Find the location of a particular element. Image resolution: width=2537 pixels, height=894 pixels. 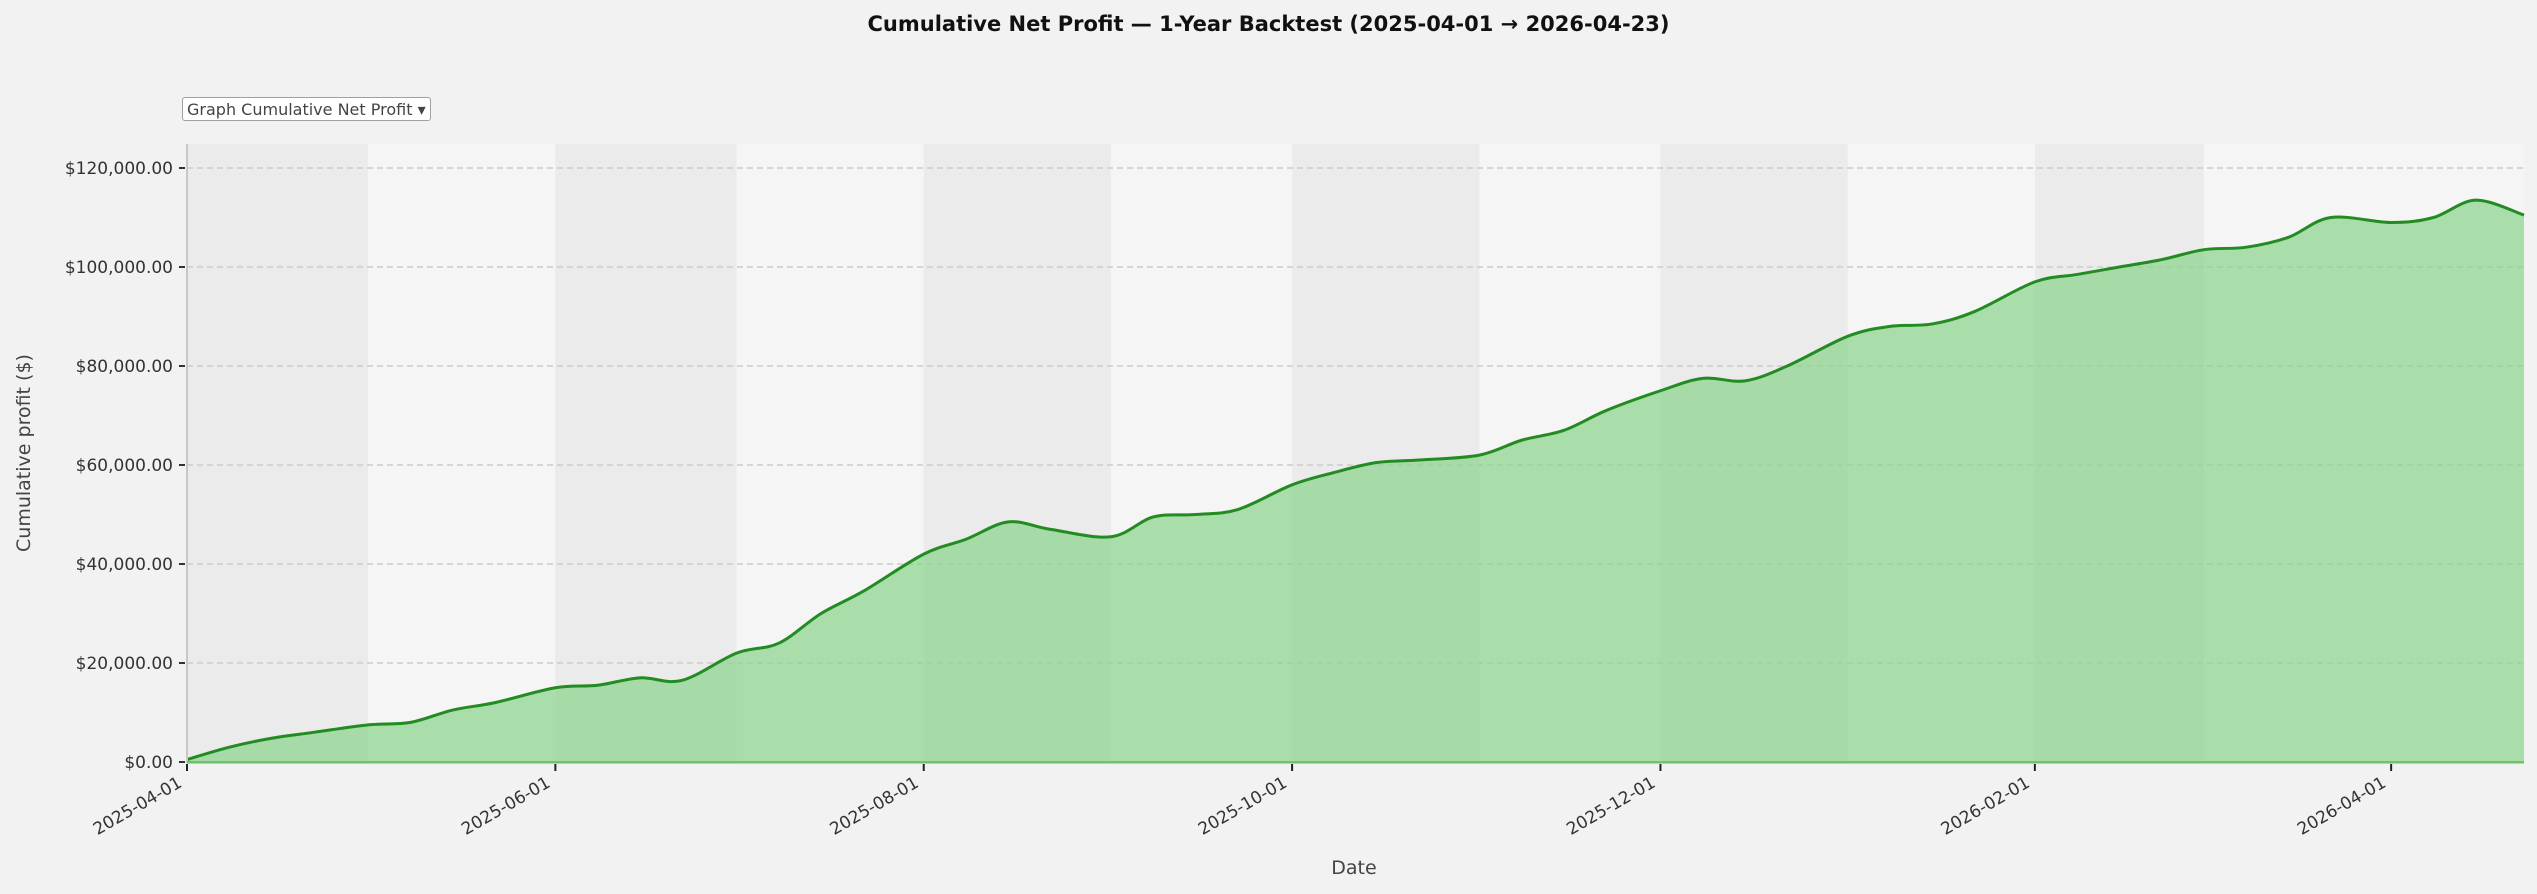

y-tick-label: $20,000.00 is located at coordinates (124, 664).